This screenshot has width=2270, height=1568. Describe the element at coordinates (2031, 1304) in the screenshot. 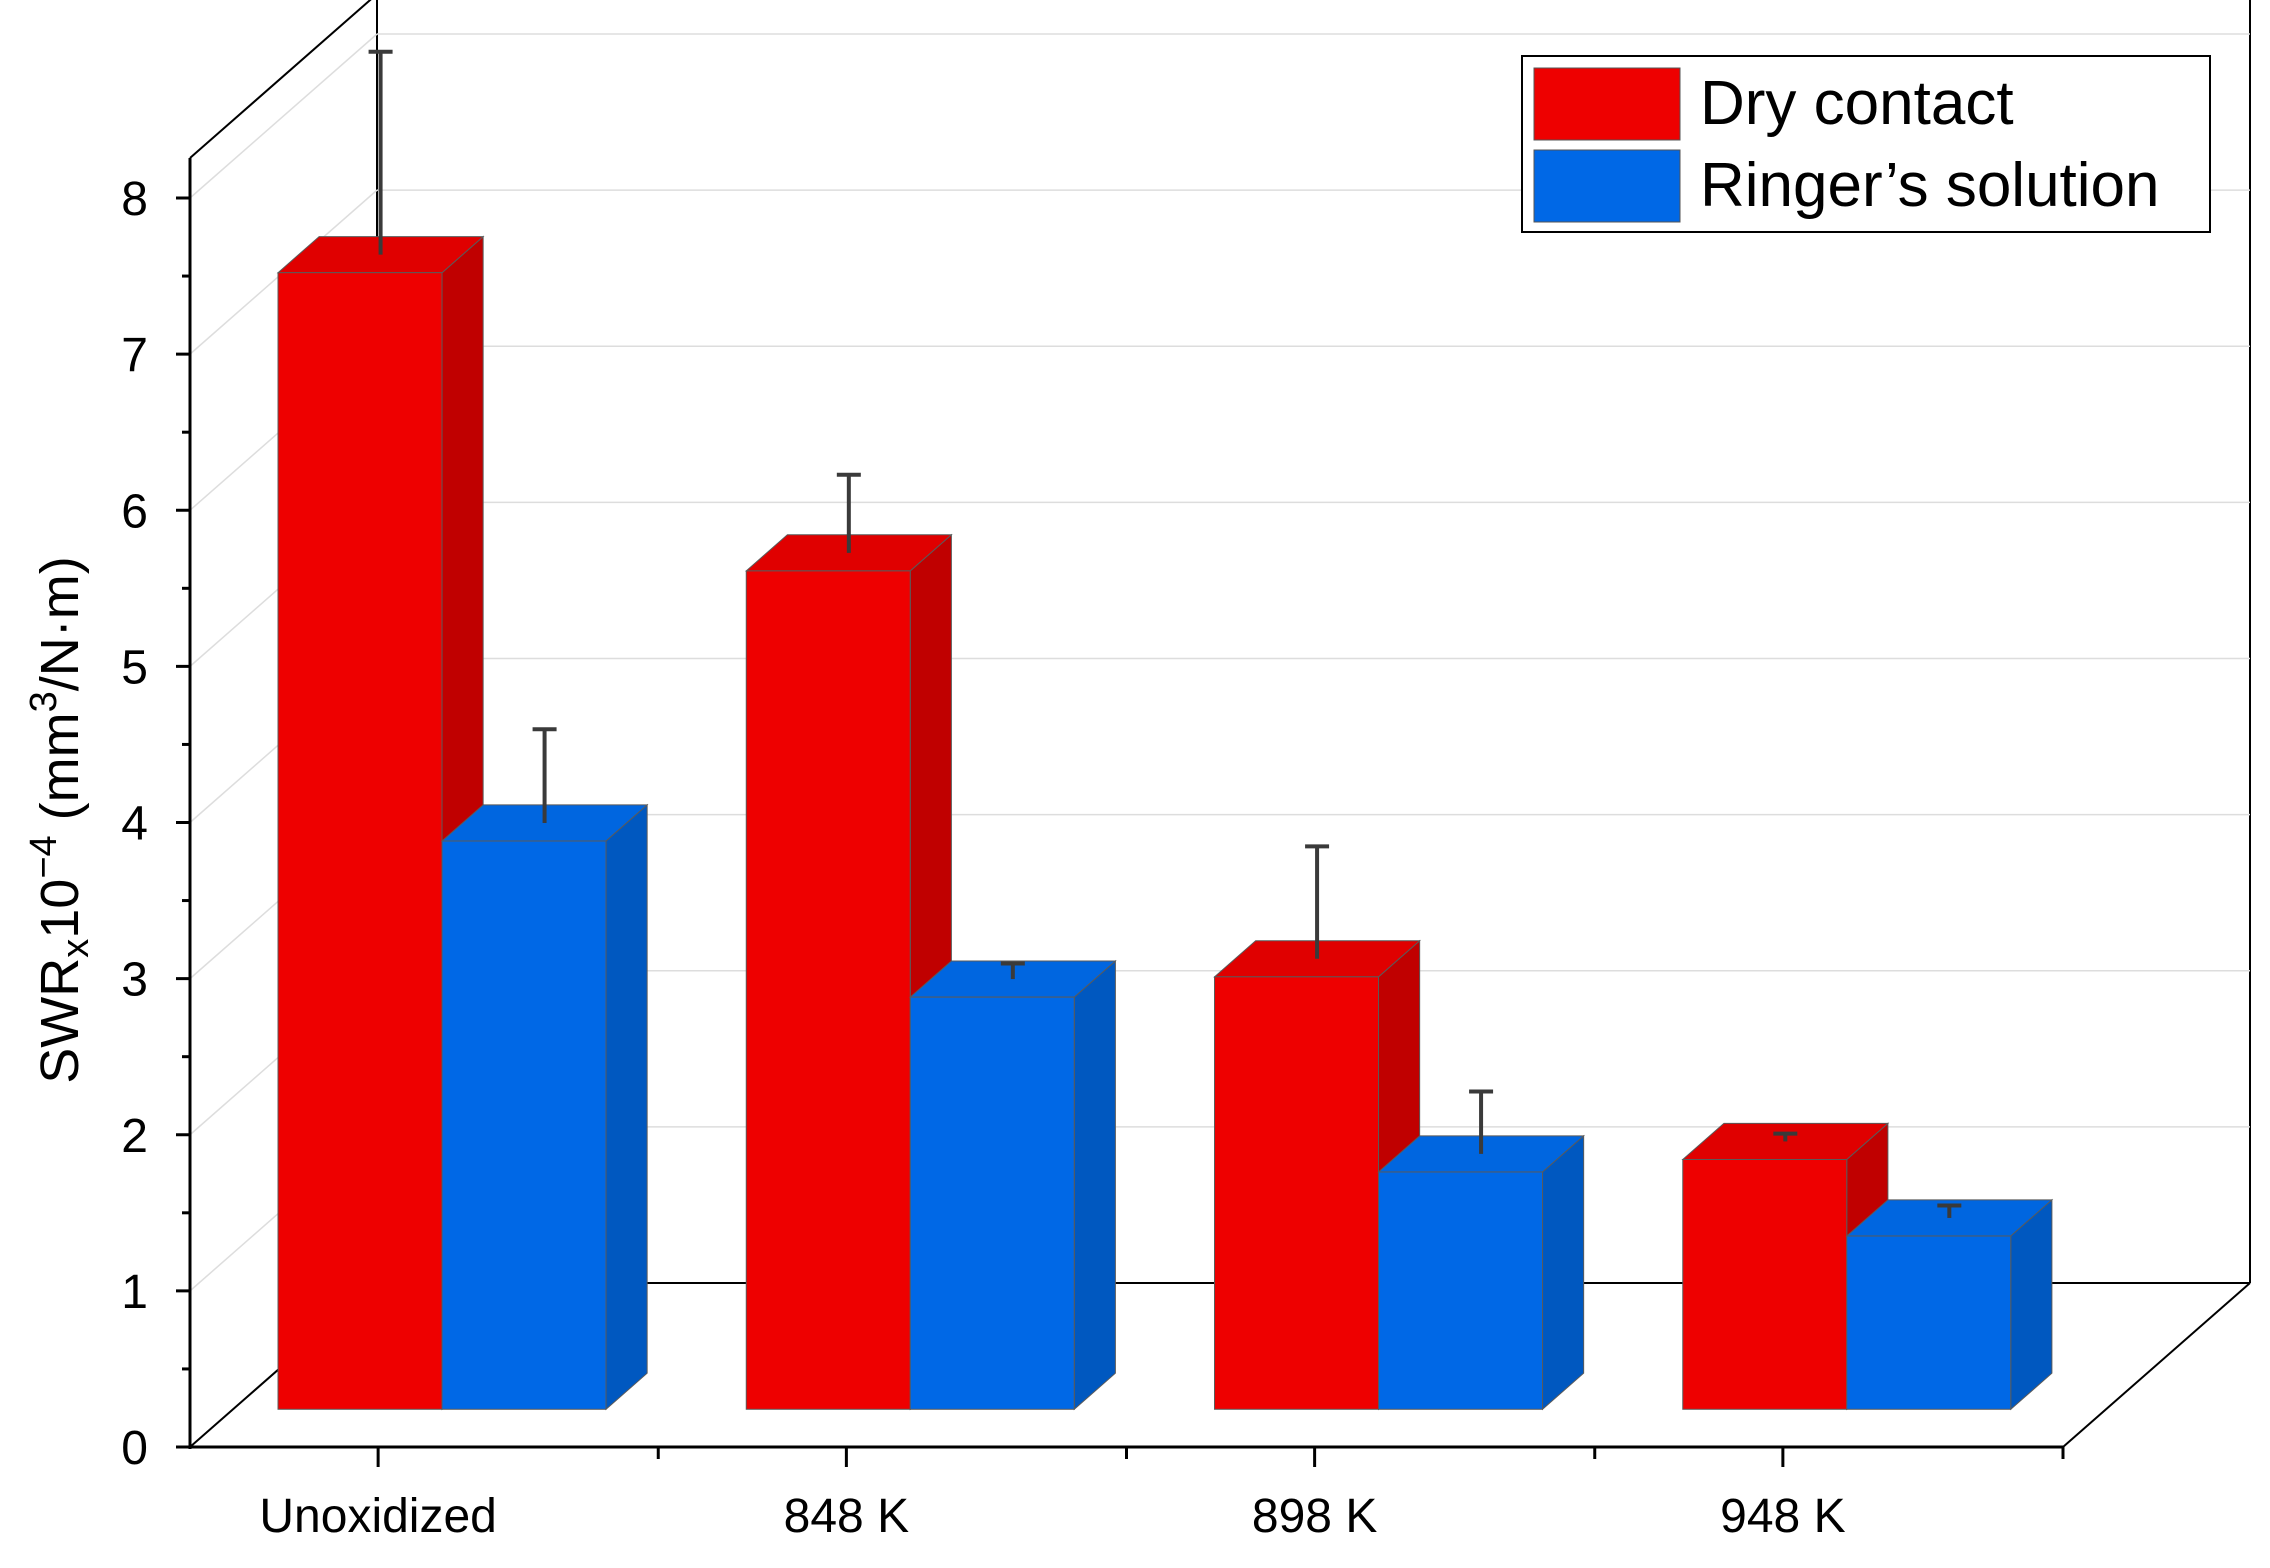

I see `bar-ringer-s-solution-948-k-side` at that location.